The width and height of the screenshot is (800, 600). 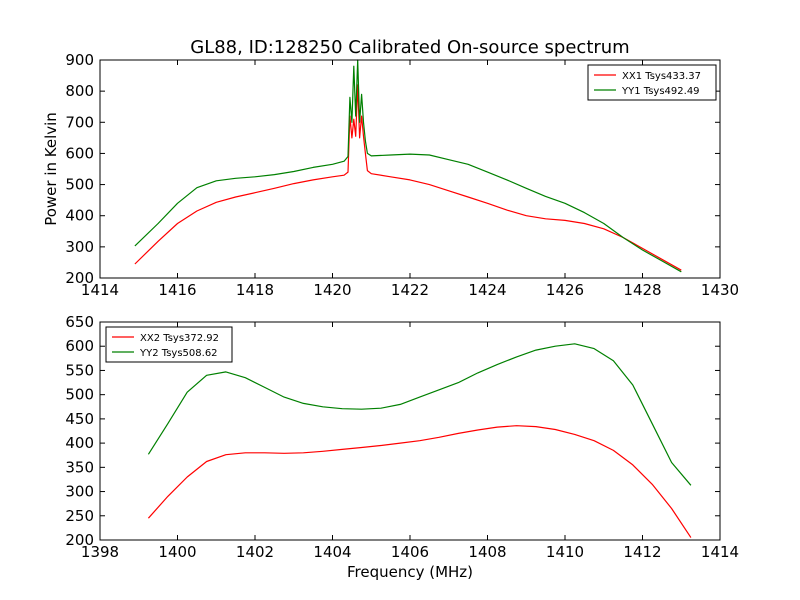 I want to click on top-x-tick-label: 1416, so click(x=177, y=290).